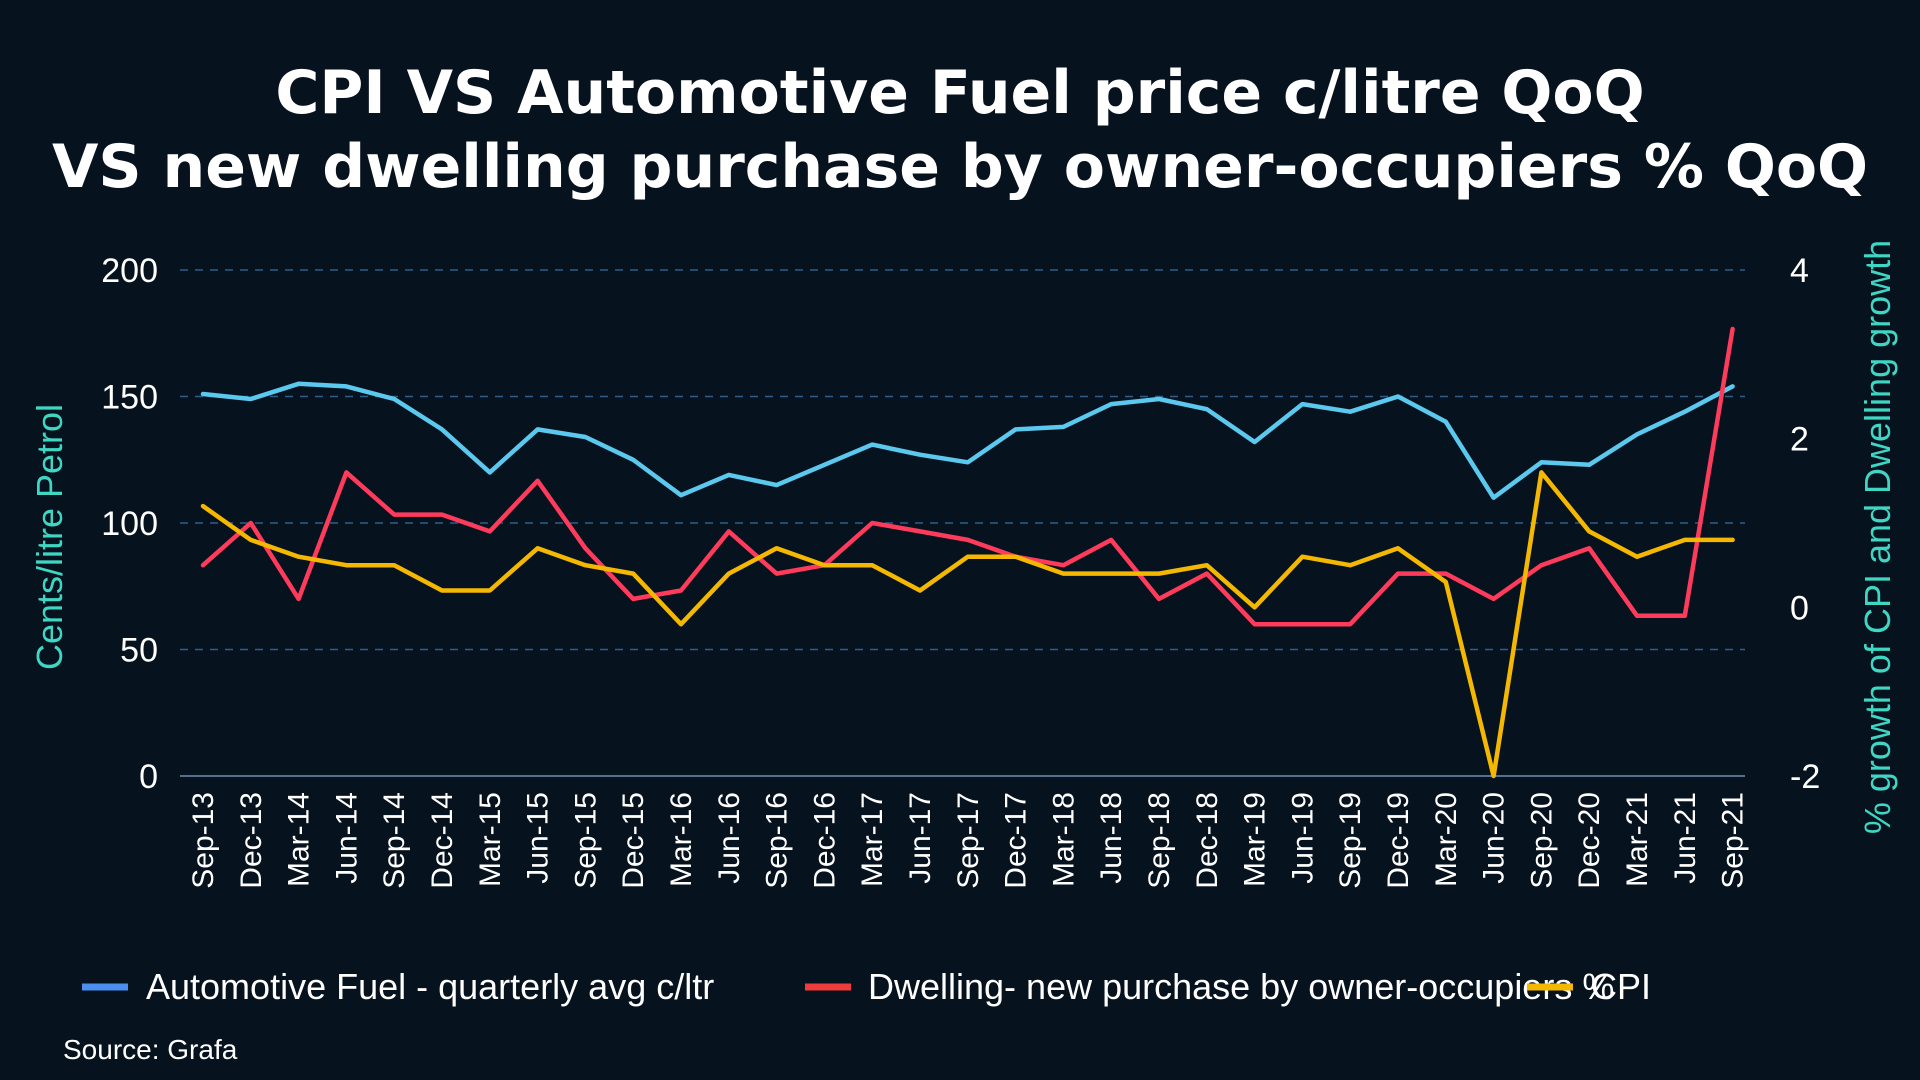  What do you see at coordinates (1255, 839) in the screenshot?
I see `x-tick-label: Mar-19` at bounding box center [1255, 839].